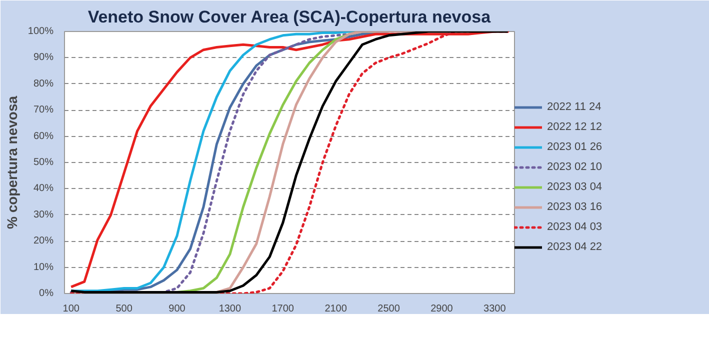 The width and height of the screenshot is (709, 350). Describe the element at coordinates (574, 207) in the screenshot. I see `legend-label: 2023 03 16` at that location.